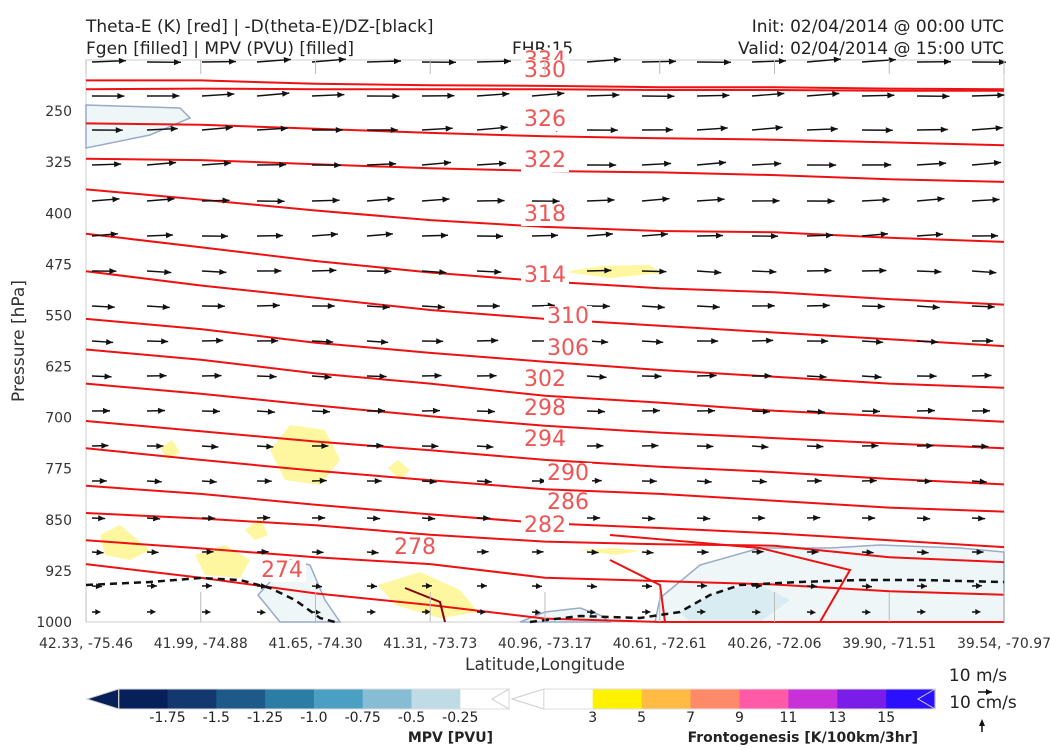 Image resolution: width=1050 pixels, height=750 pixels. Describe the element at coordinates (641, 718) in the screenshot. I see `colorbar-tick-label: 5` at that location.